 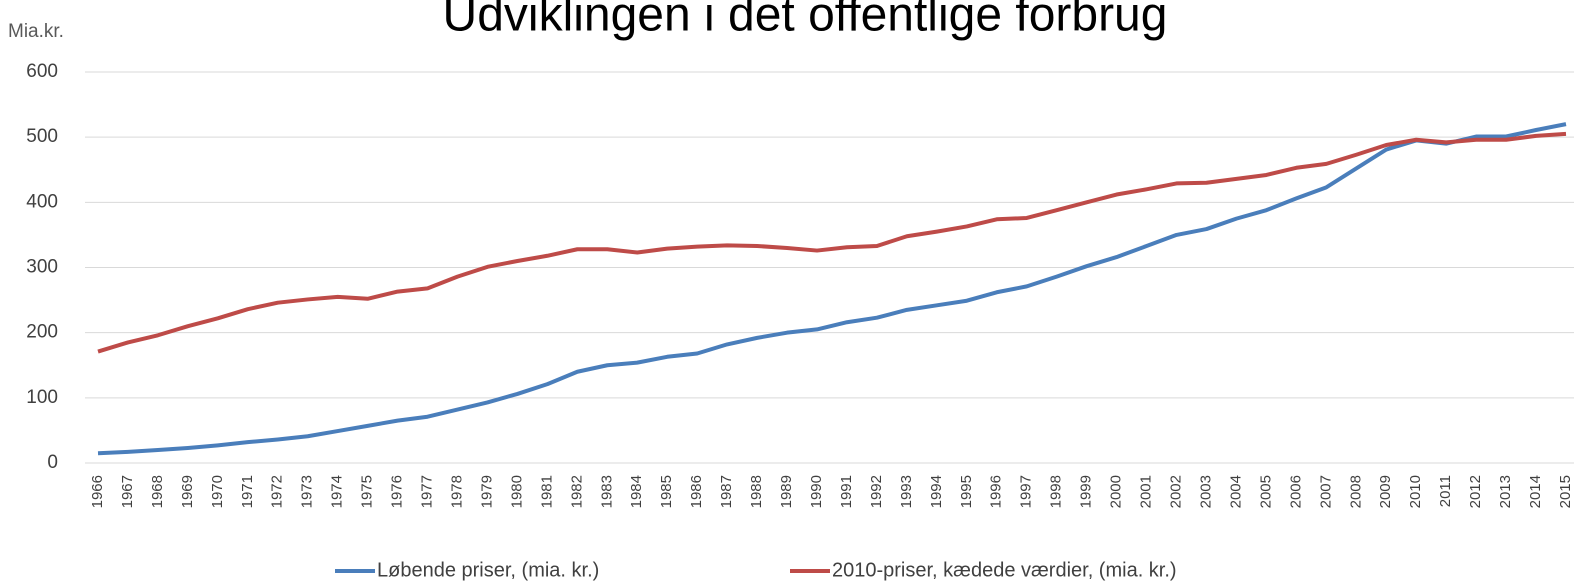 I want to click on x-tick-label: 1987, so click(x=726, y=491).